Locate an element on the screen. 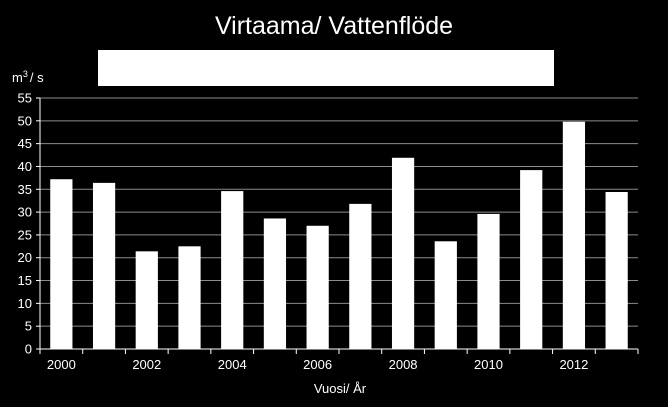 The image size is (668, 407). chart-title: Virtaama/ Vattenflöde is located at coordinates (334, 26).